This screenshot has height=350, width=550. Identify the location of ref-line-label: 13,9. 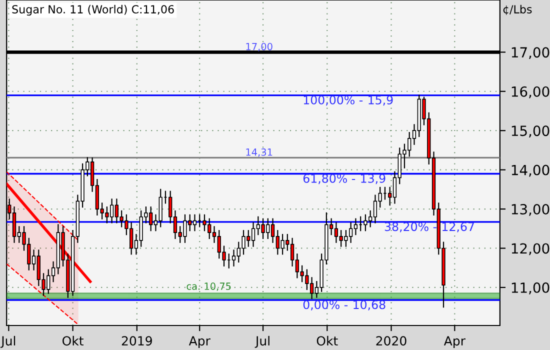
(373, 179).